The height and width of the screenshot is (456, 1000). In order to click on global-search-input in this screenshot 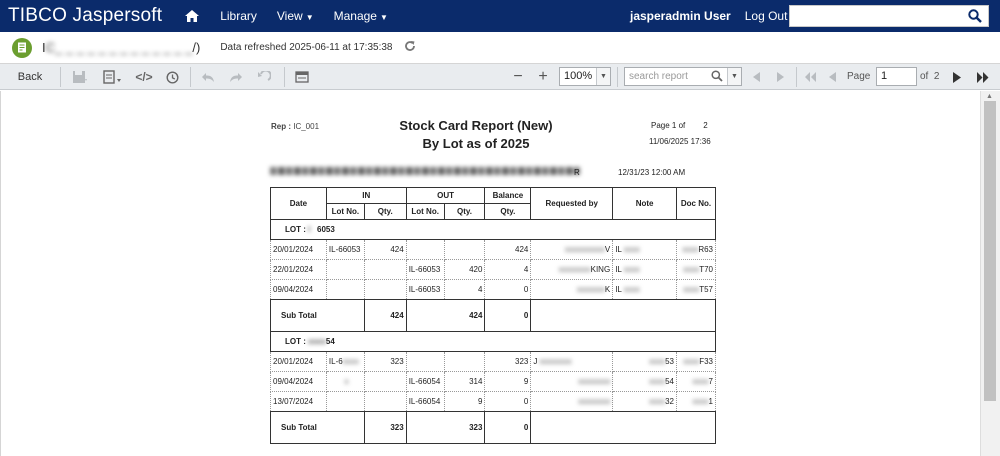, I will do `click(889, 16)`.